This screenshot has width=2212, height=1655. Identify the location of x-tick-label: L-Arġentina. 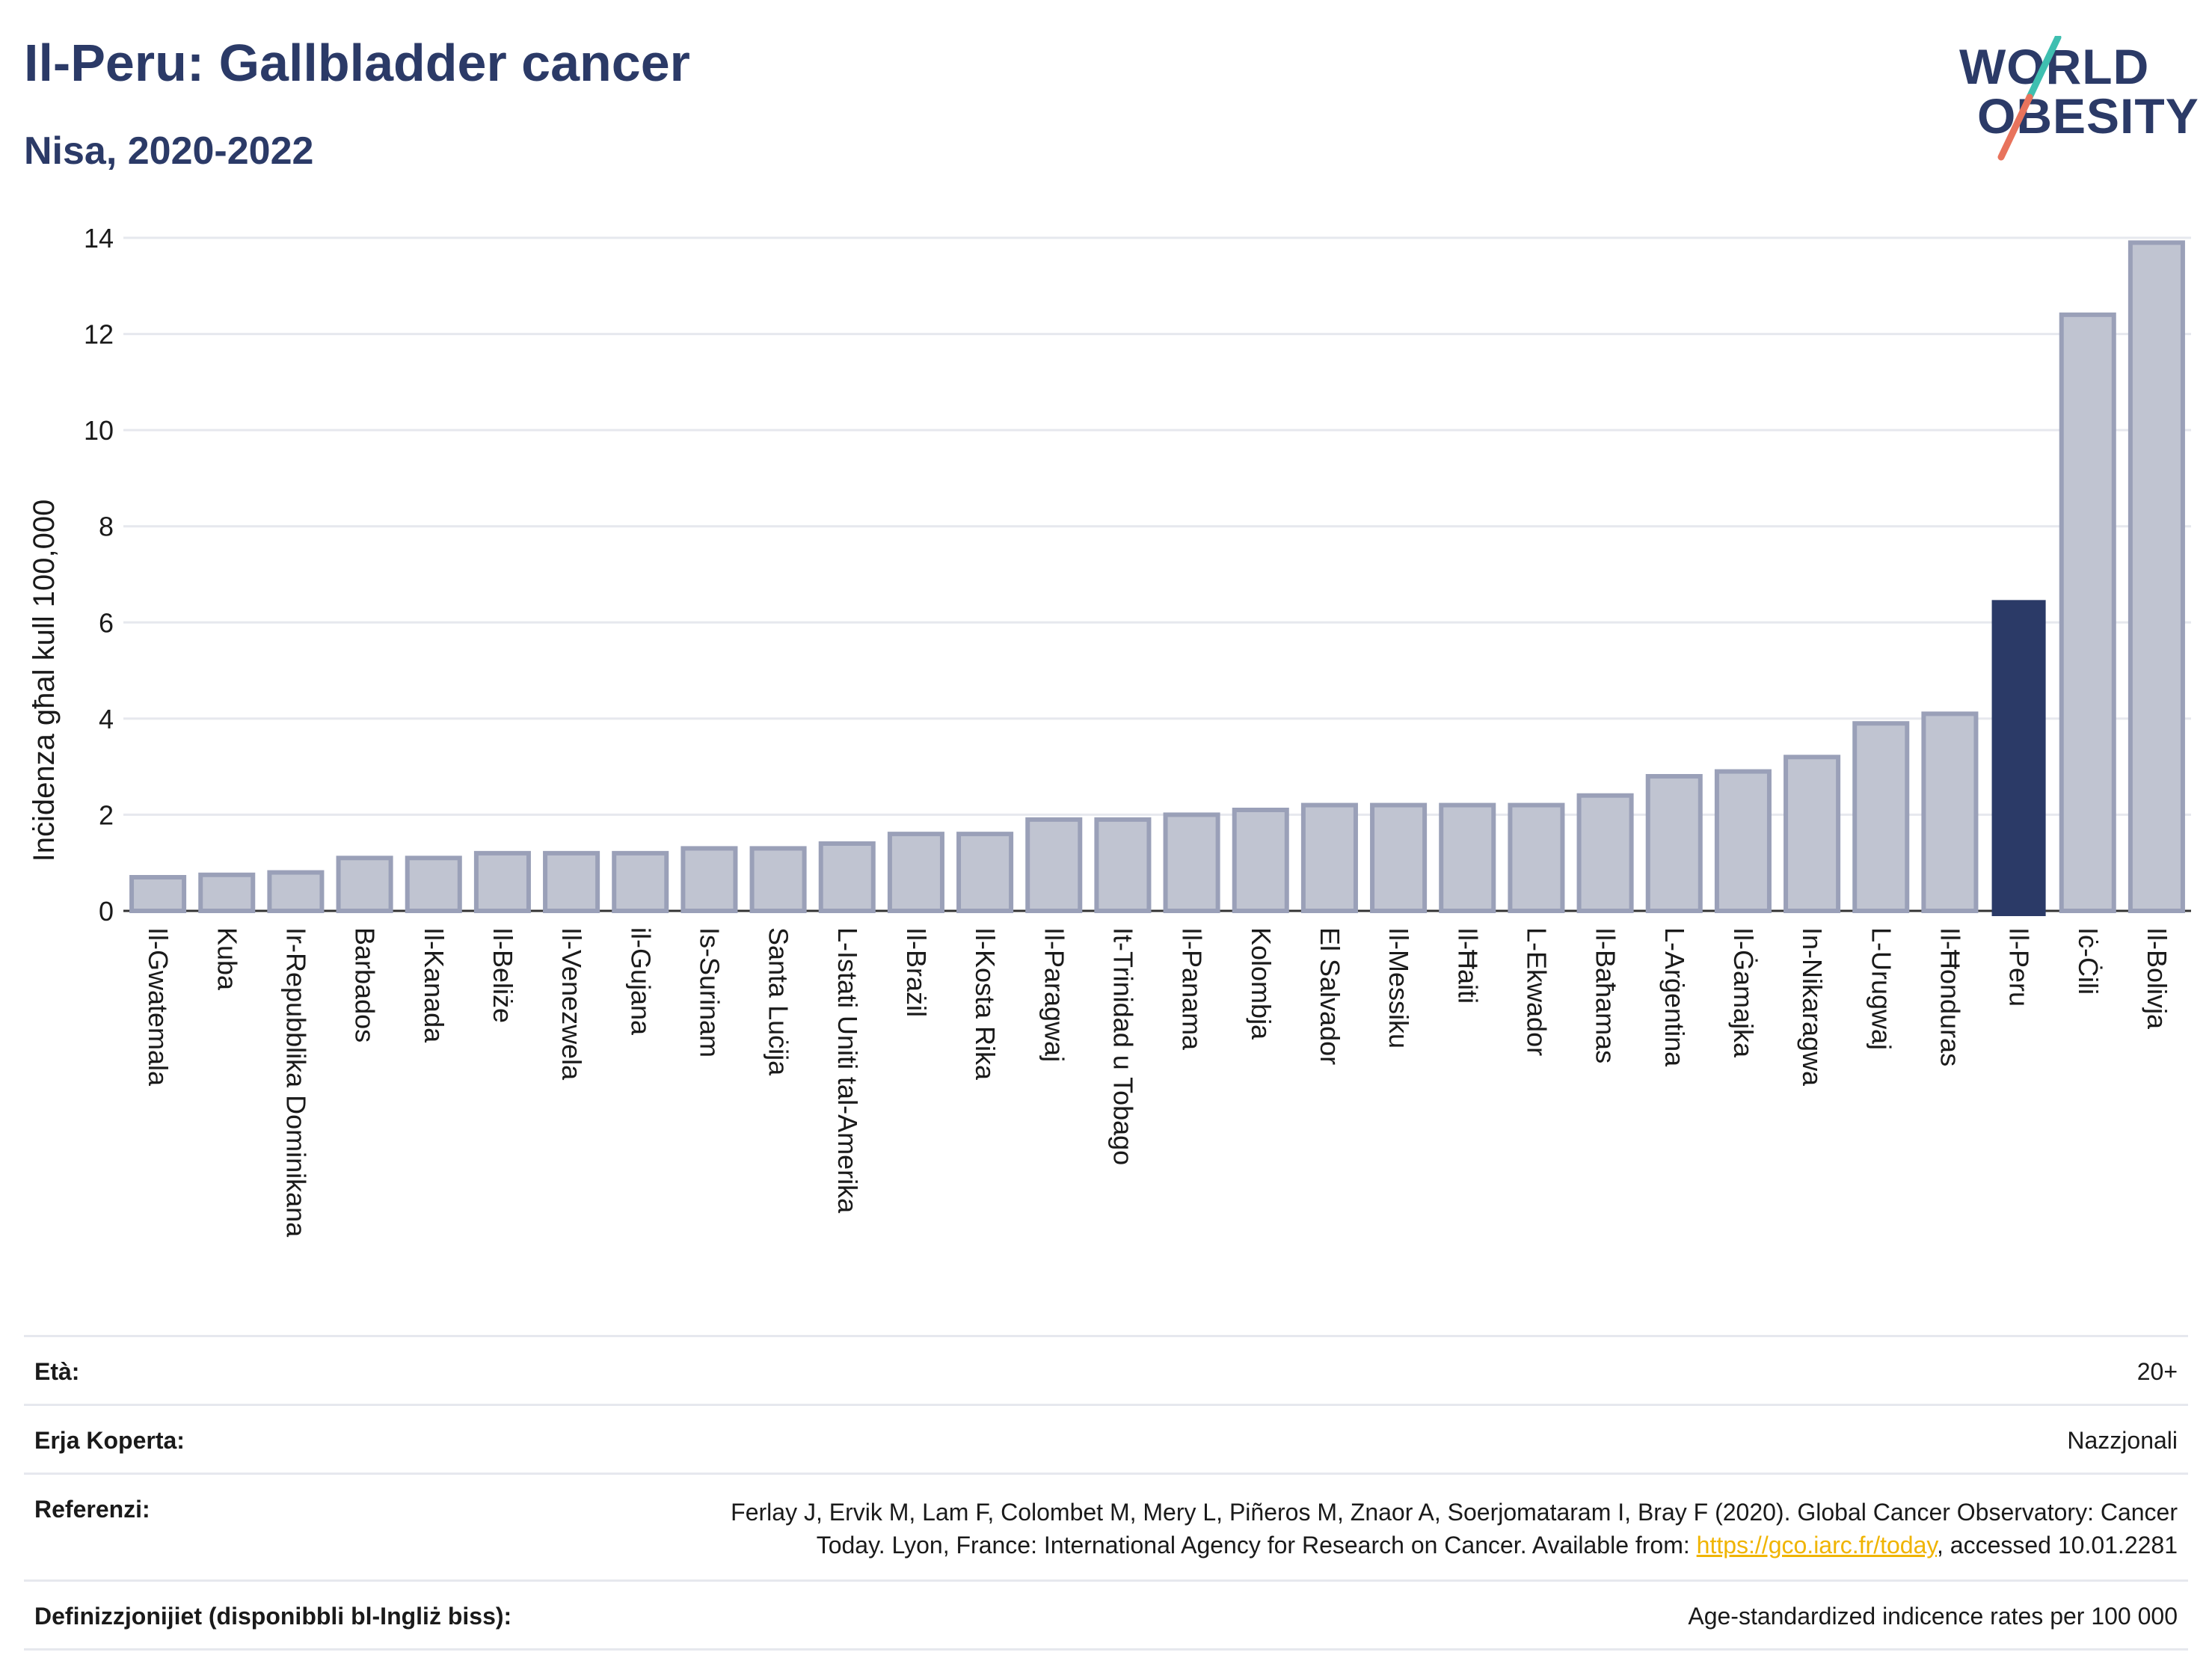
(1674, 997).